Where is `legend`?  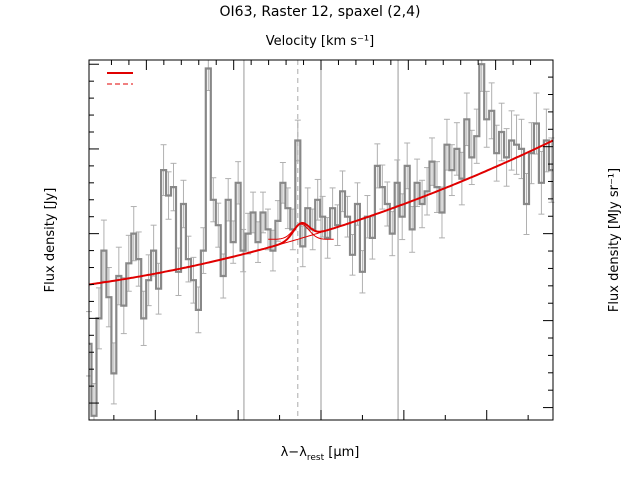
legend is located at coordinates (120, 78).